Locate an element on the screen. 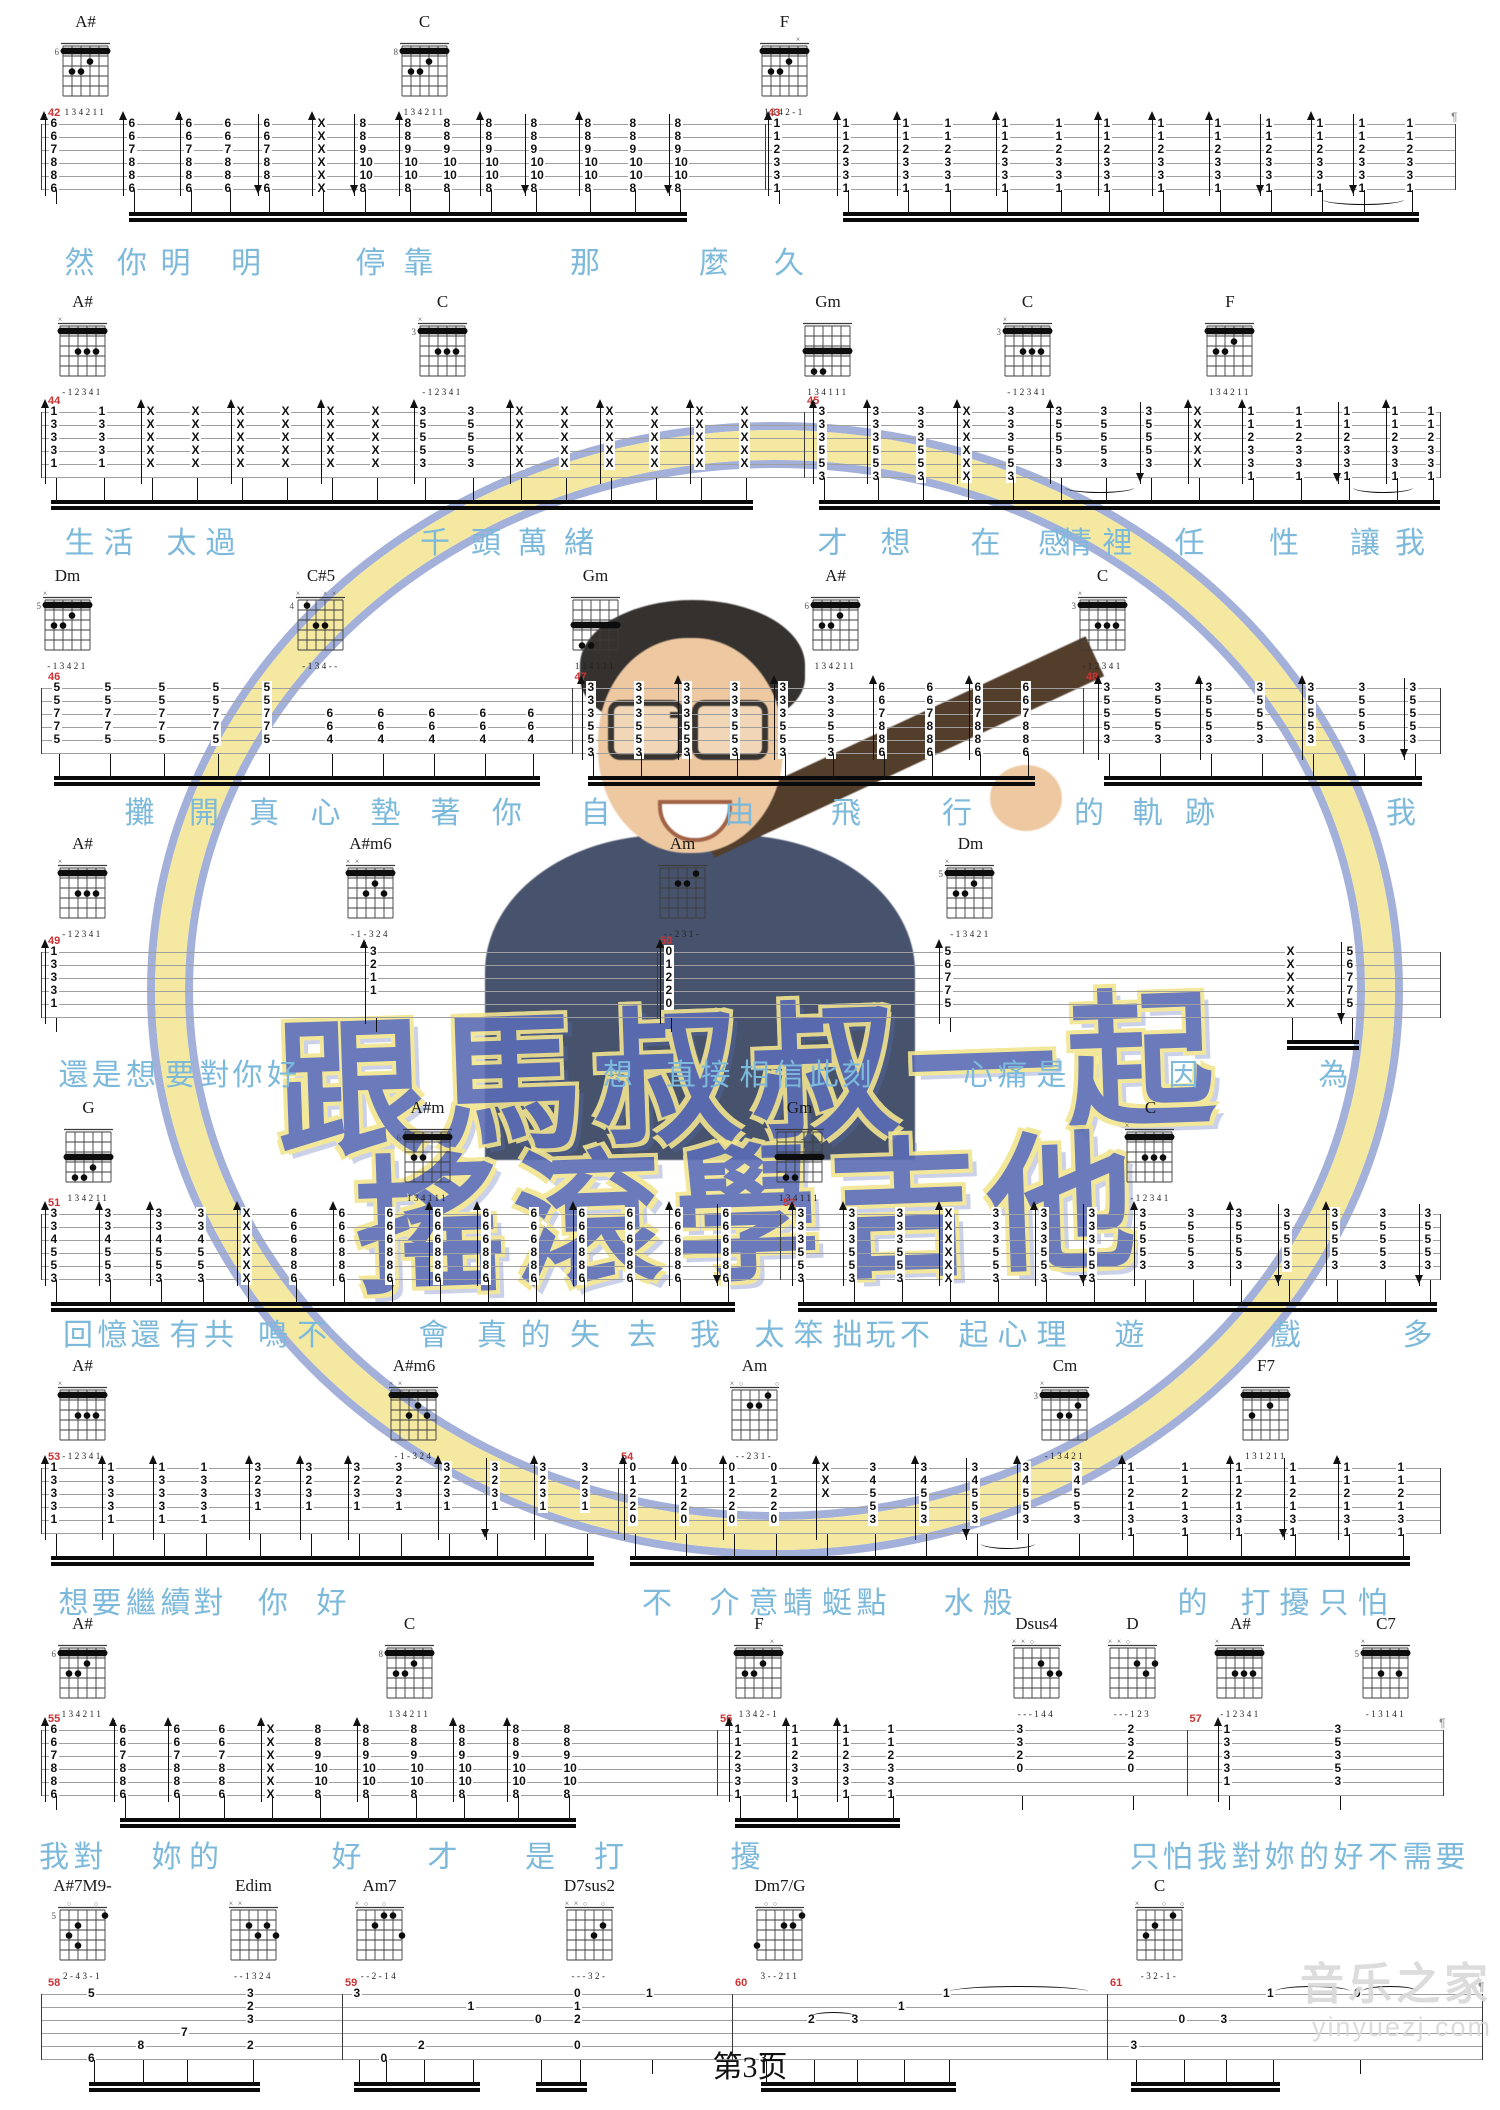 This screenshot has height=2110, width=1500. lyric-char: 才 is located at coordinates (442, 1857).